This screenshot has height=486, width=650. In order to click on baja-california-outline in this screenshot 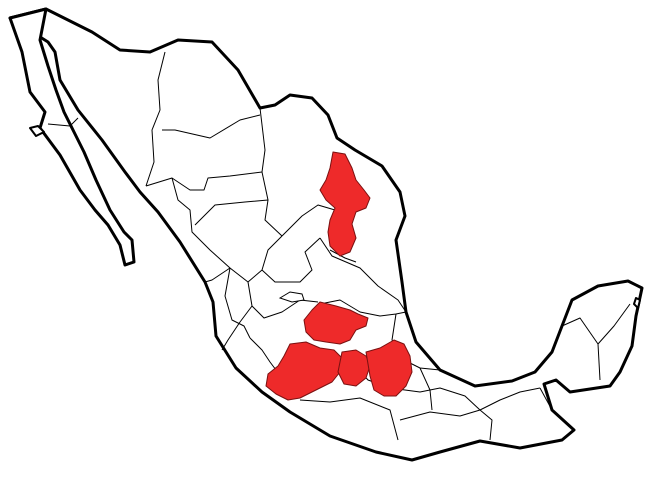, I will do `click(72, 137)`.